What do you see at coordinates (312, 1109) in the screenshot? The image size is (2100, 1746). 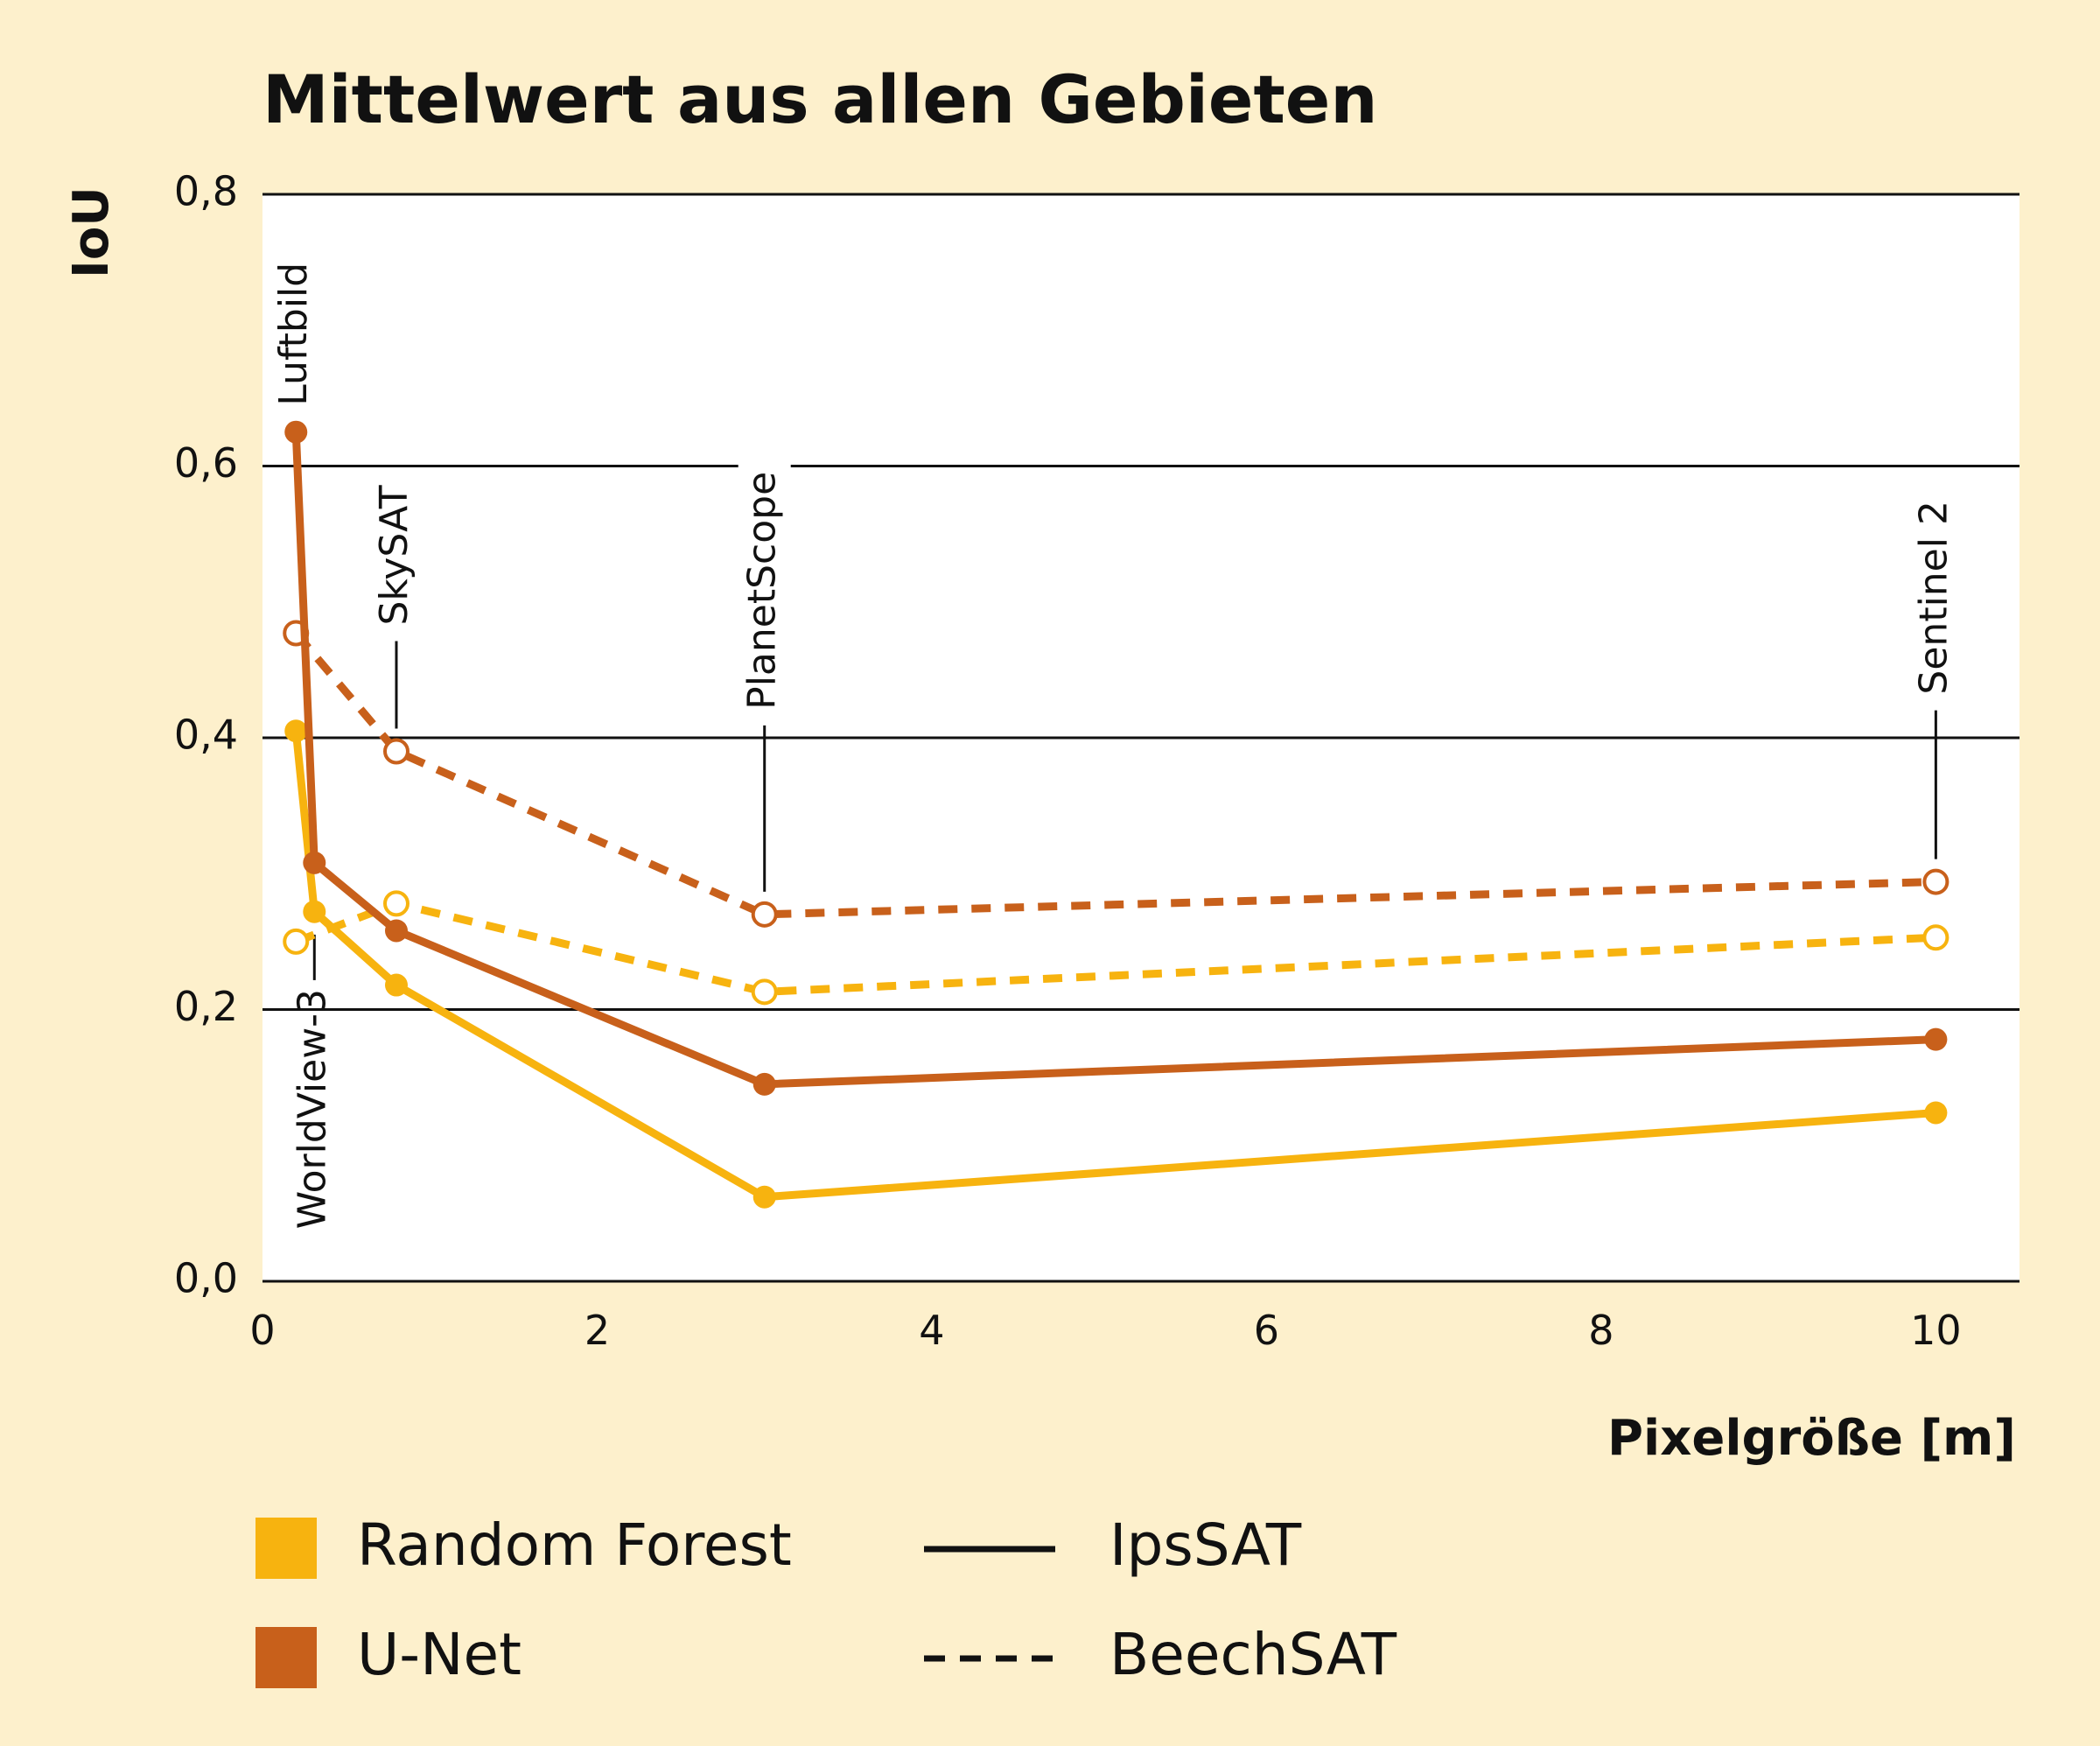 I see `sensor-label: WorldView-3` at bounding box center [312, 1109].